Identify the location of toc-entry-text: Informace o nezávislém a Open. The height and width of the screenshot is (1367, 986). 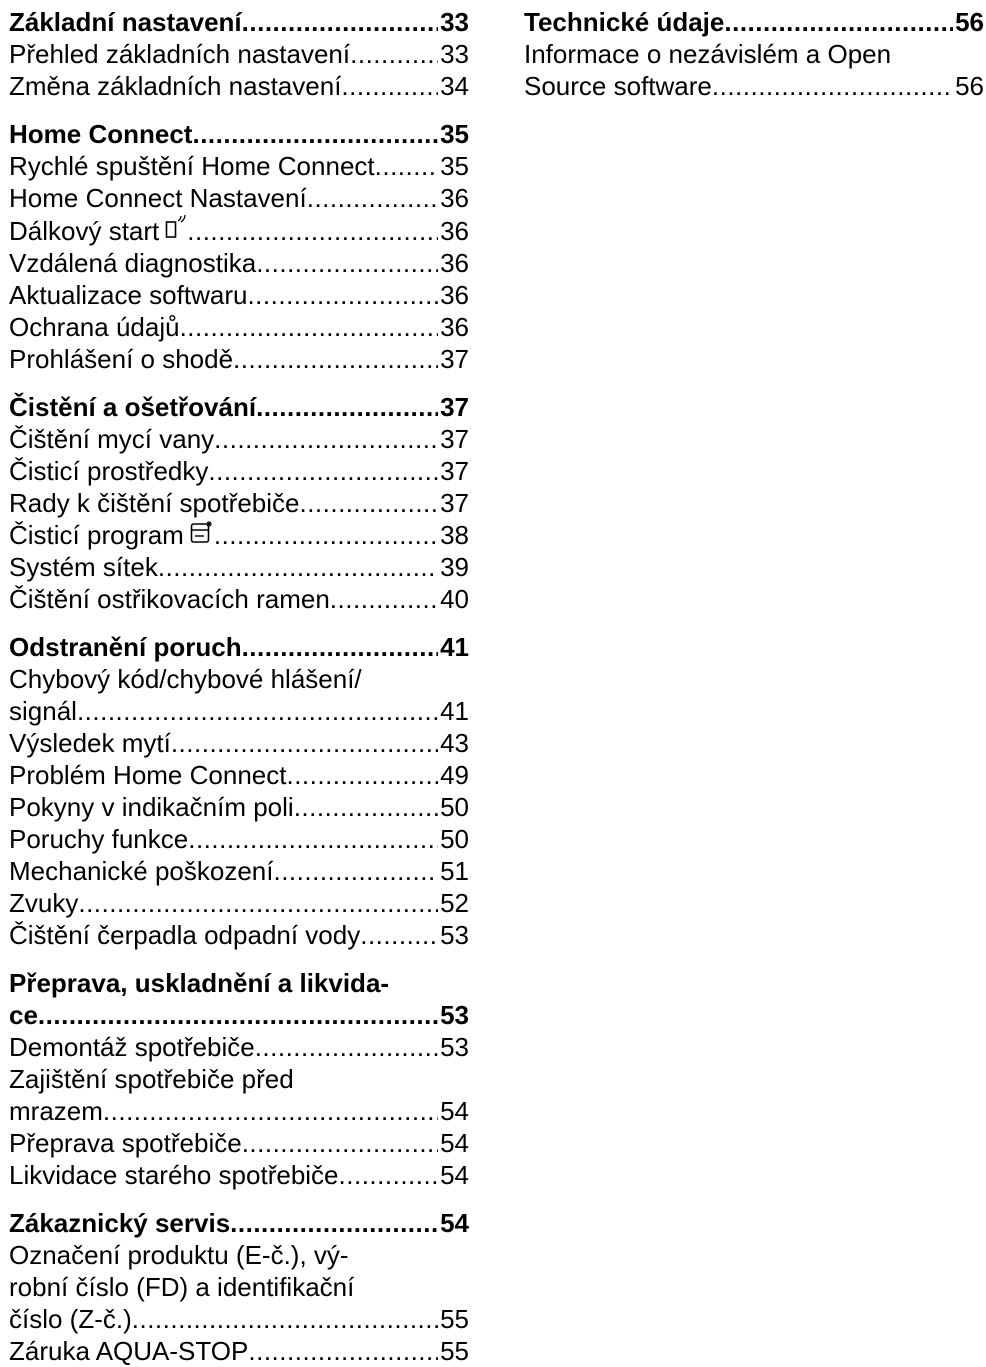
(708, 54).